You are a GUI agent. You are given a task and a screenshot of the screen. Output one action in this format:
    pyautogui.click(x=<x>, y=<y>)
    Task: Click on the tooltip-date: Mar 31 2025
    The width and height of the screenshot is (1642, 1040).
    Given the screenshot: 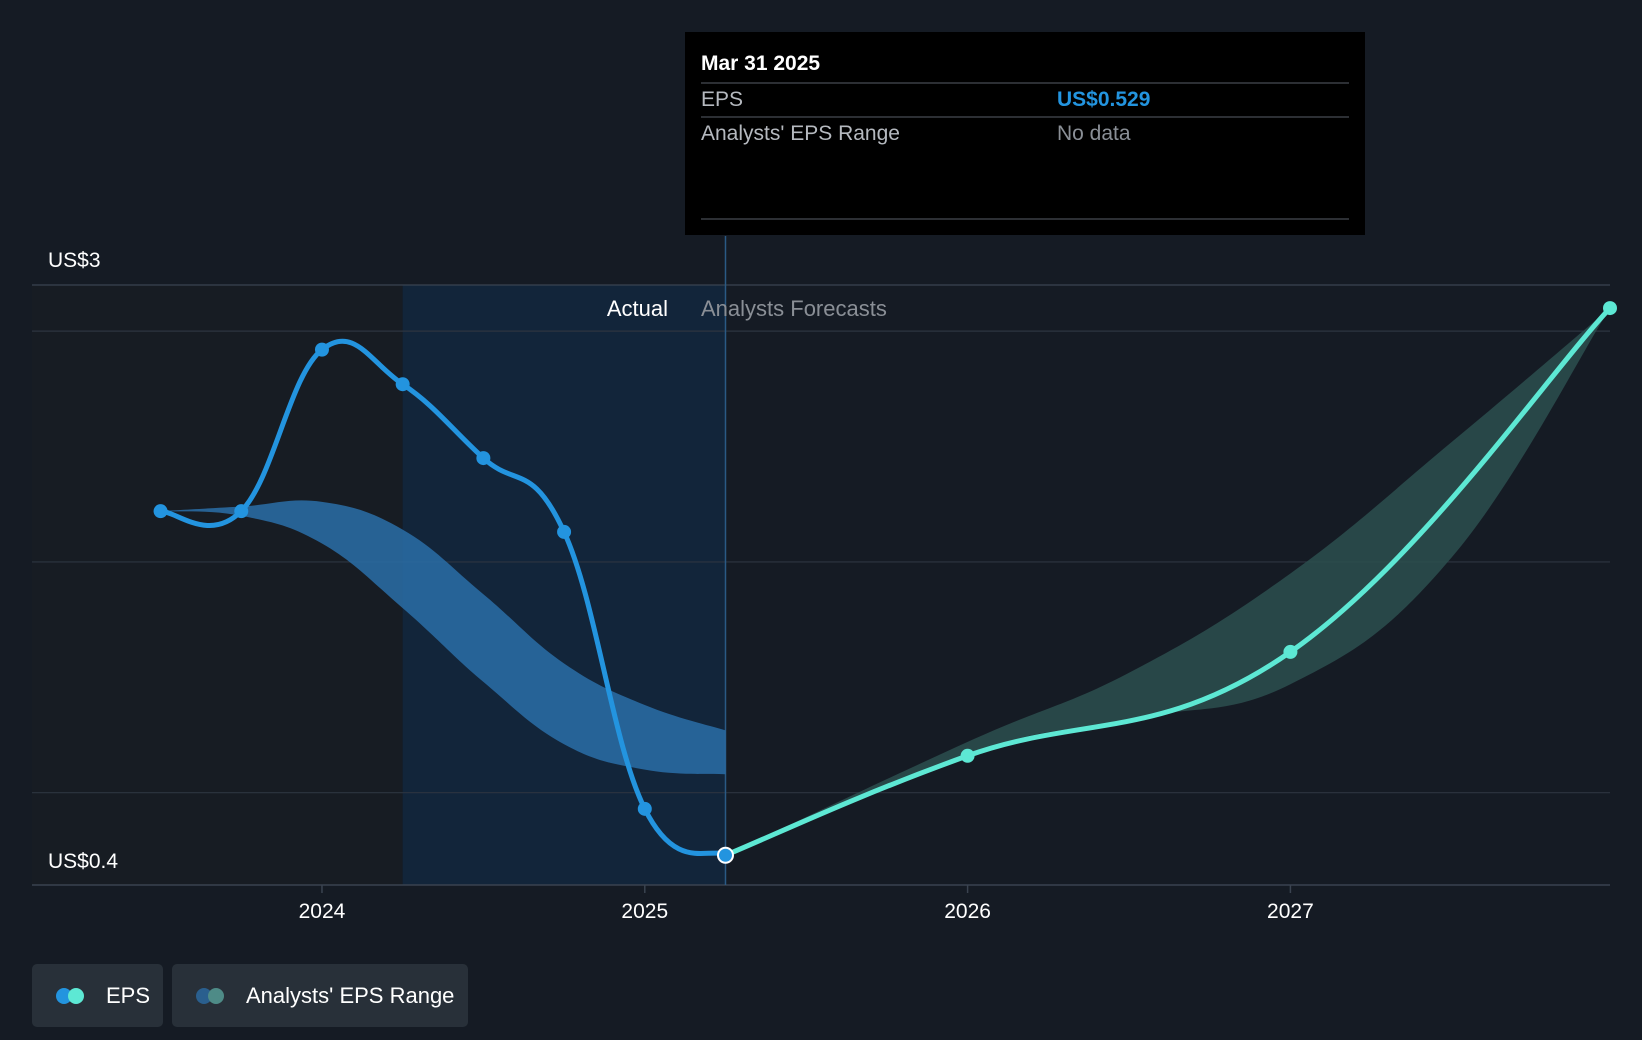 What is the action you would take?
    pyautogui.click(x=760, y=63)
    